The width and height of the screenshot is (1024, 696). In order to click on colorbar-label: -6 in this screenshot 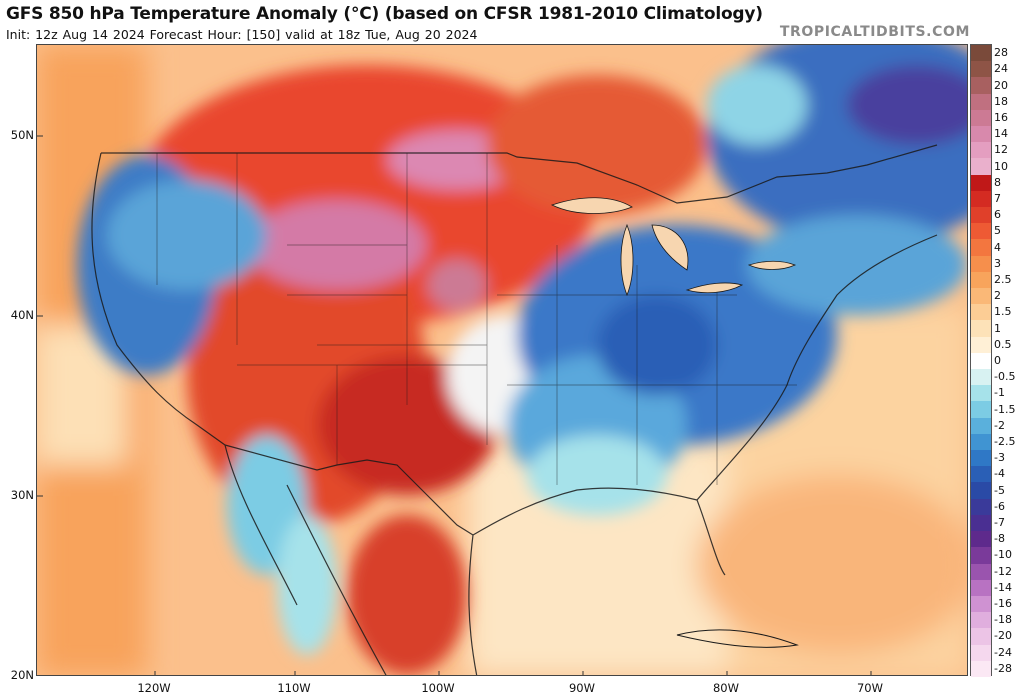, I will do `click(999, 506)`.